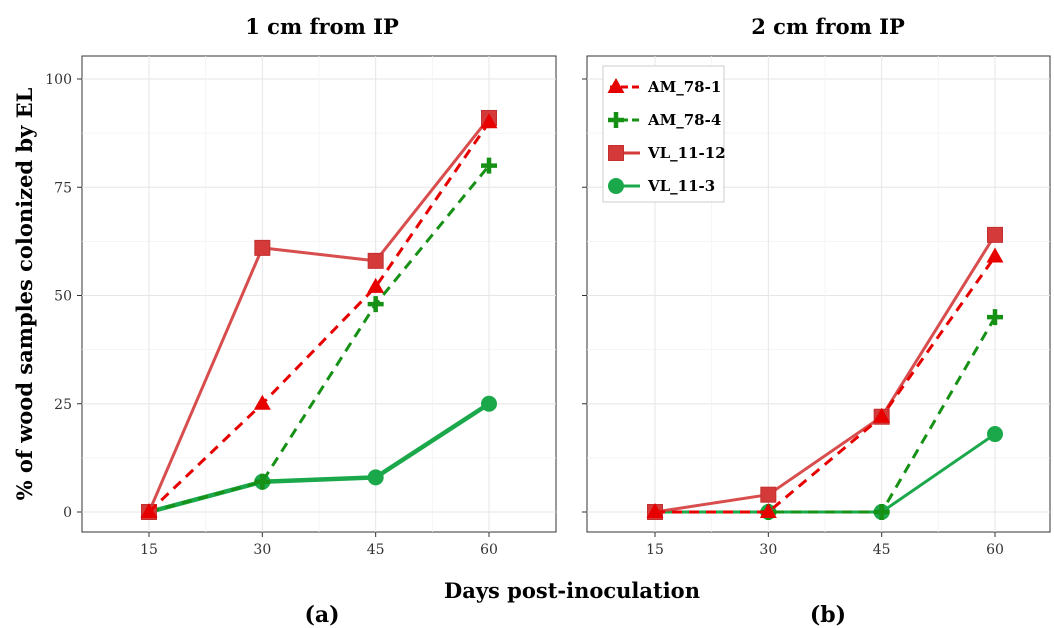 This screenshot has height=628, width=1054. What do you see at coordinates (828, 26) in the screenshot?
I see `panel-b-title: 2 cm from IP` at bounding box center [828, 26].